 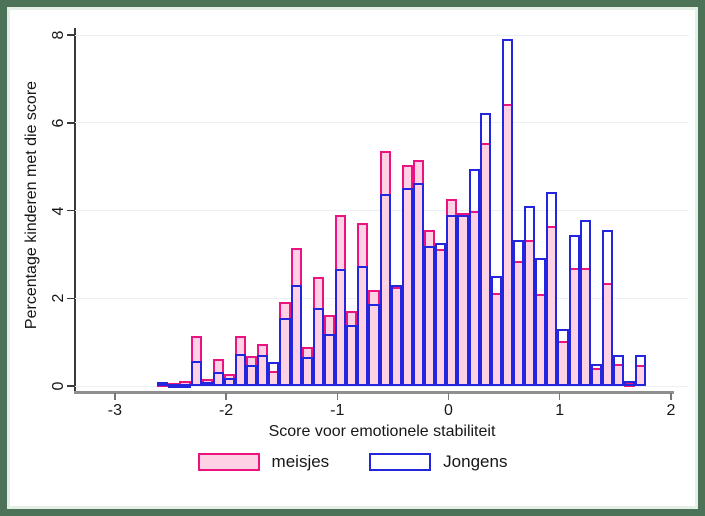 What do you see at coordinates (382, 431) in the screenshot?
I see `x-axis-title: Score voor emotionele stabiliteit` at bounding box center [382, 431].